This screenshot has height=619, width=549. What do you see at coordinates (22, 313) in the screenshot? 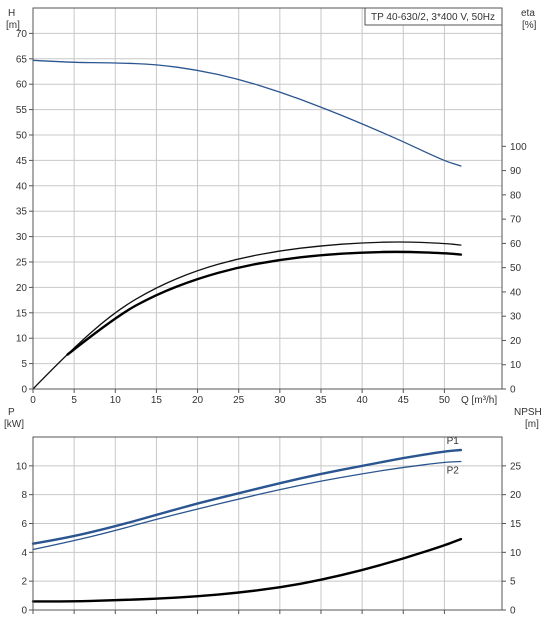
I see `top-y-left-tick-label: 15` at bounding box center [22, 313].